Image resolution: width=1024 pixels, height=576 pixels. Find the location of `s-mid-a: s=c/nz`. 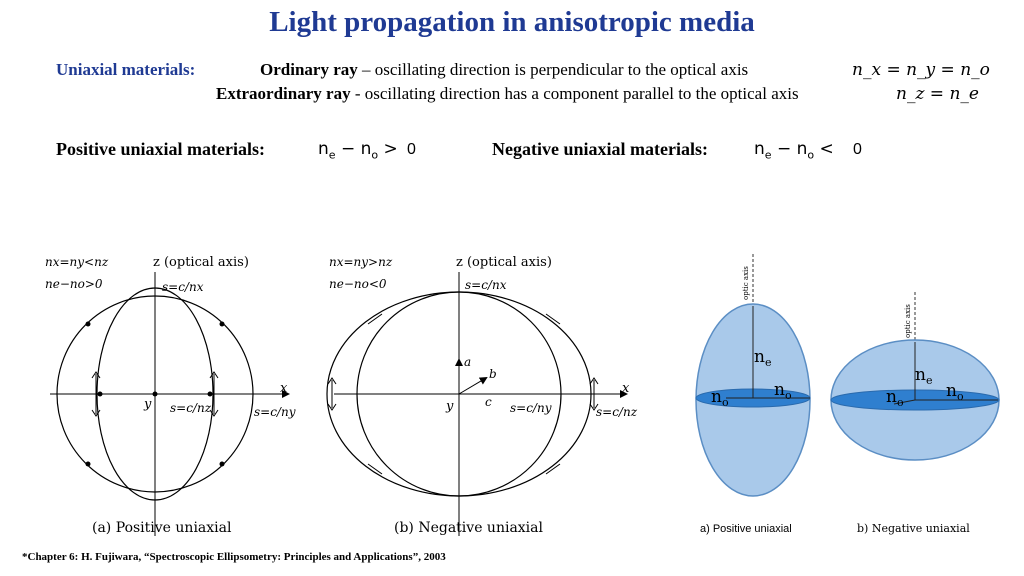

s-mid-a: s=c/nz is located at coordinates (191, 408).